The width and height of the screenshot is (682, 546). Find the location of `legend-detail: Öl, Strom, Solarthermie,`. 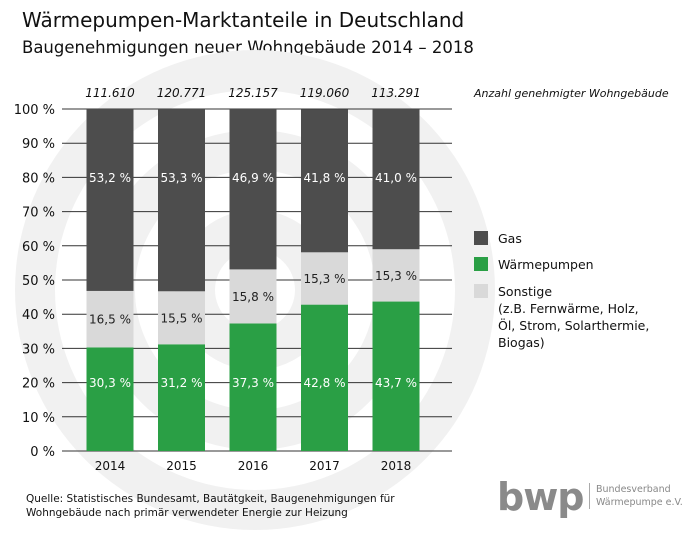

legend-detail: Öl, Strom, Solarthermie, is located at coordinates (573, 325).